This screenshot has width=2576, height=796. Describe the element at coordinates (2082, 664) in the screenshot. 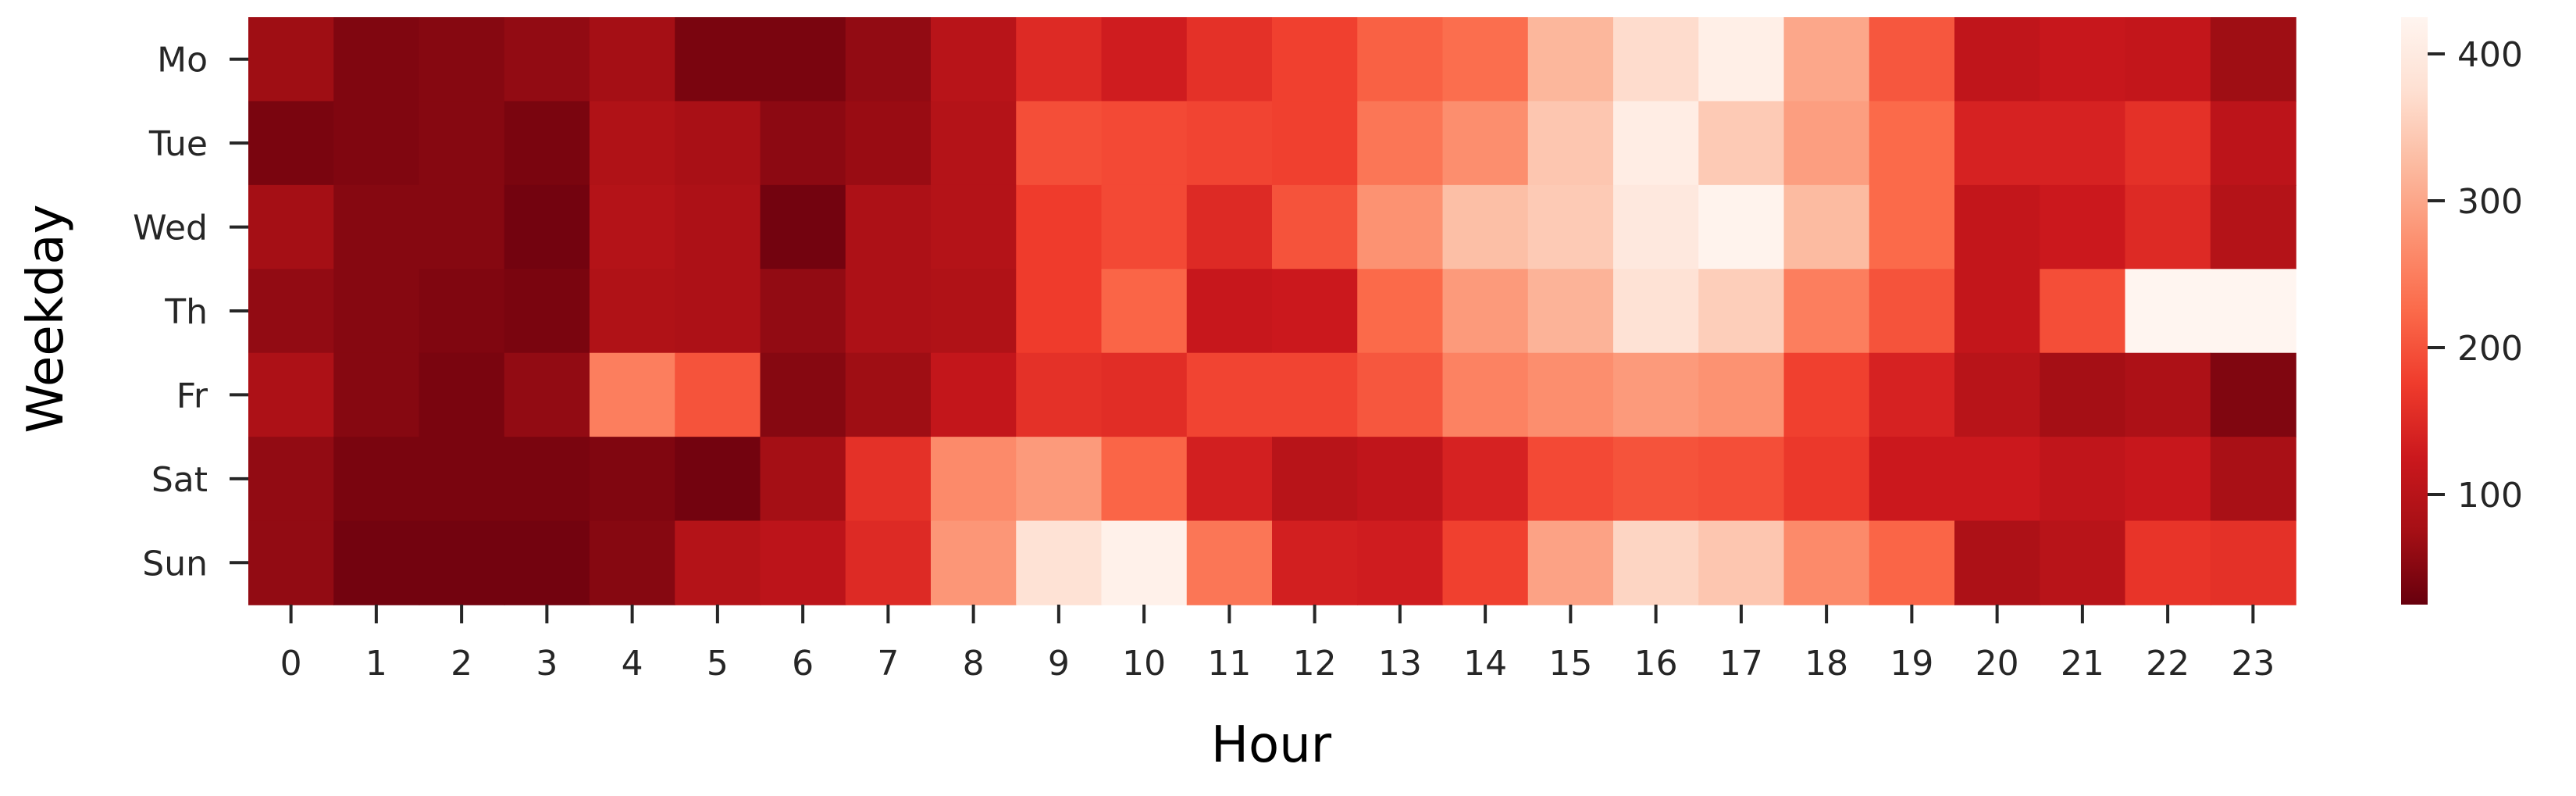

I see `x-tick-label: 21` at that location.